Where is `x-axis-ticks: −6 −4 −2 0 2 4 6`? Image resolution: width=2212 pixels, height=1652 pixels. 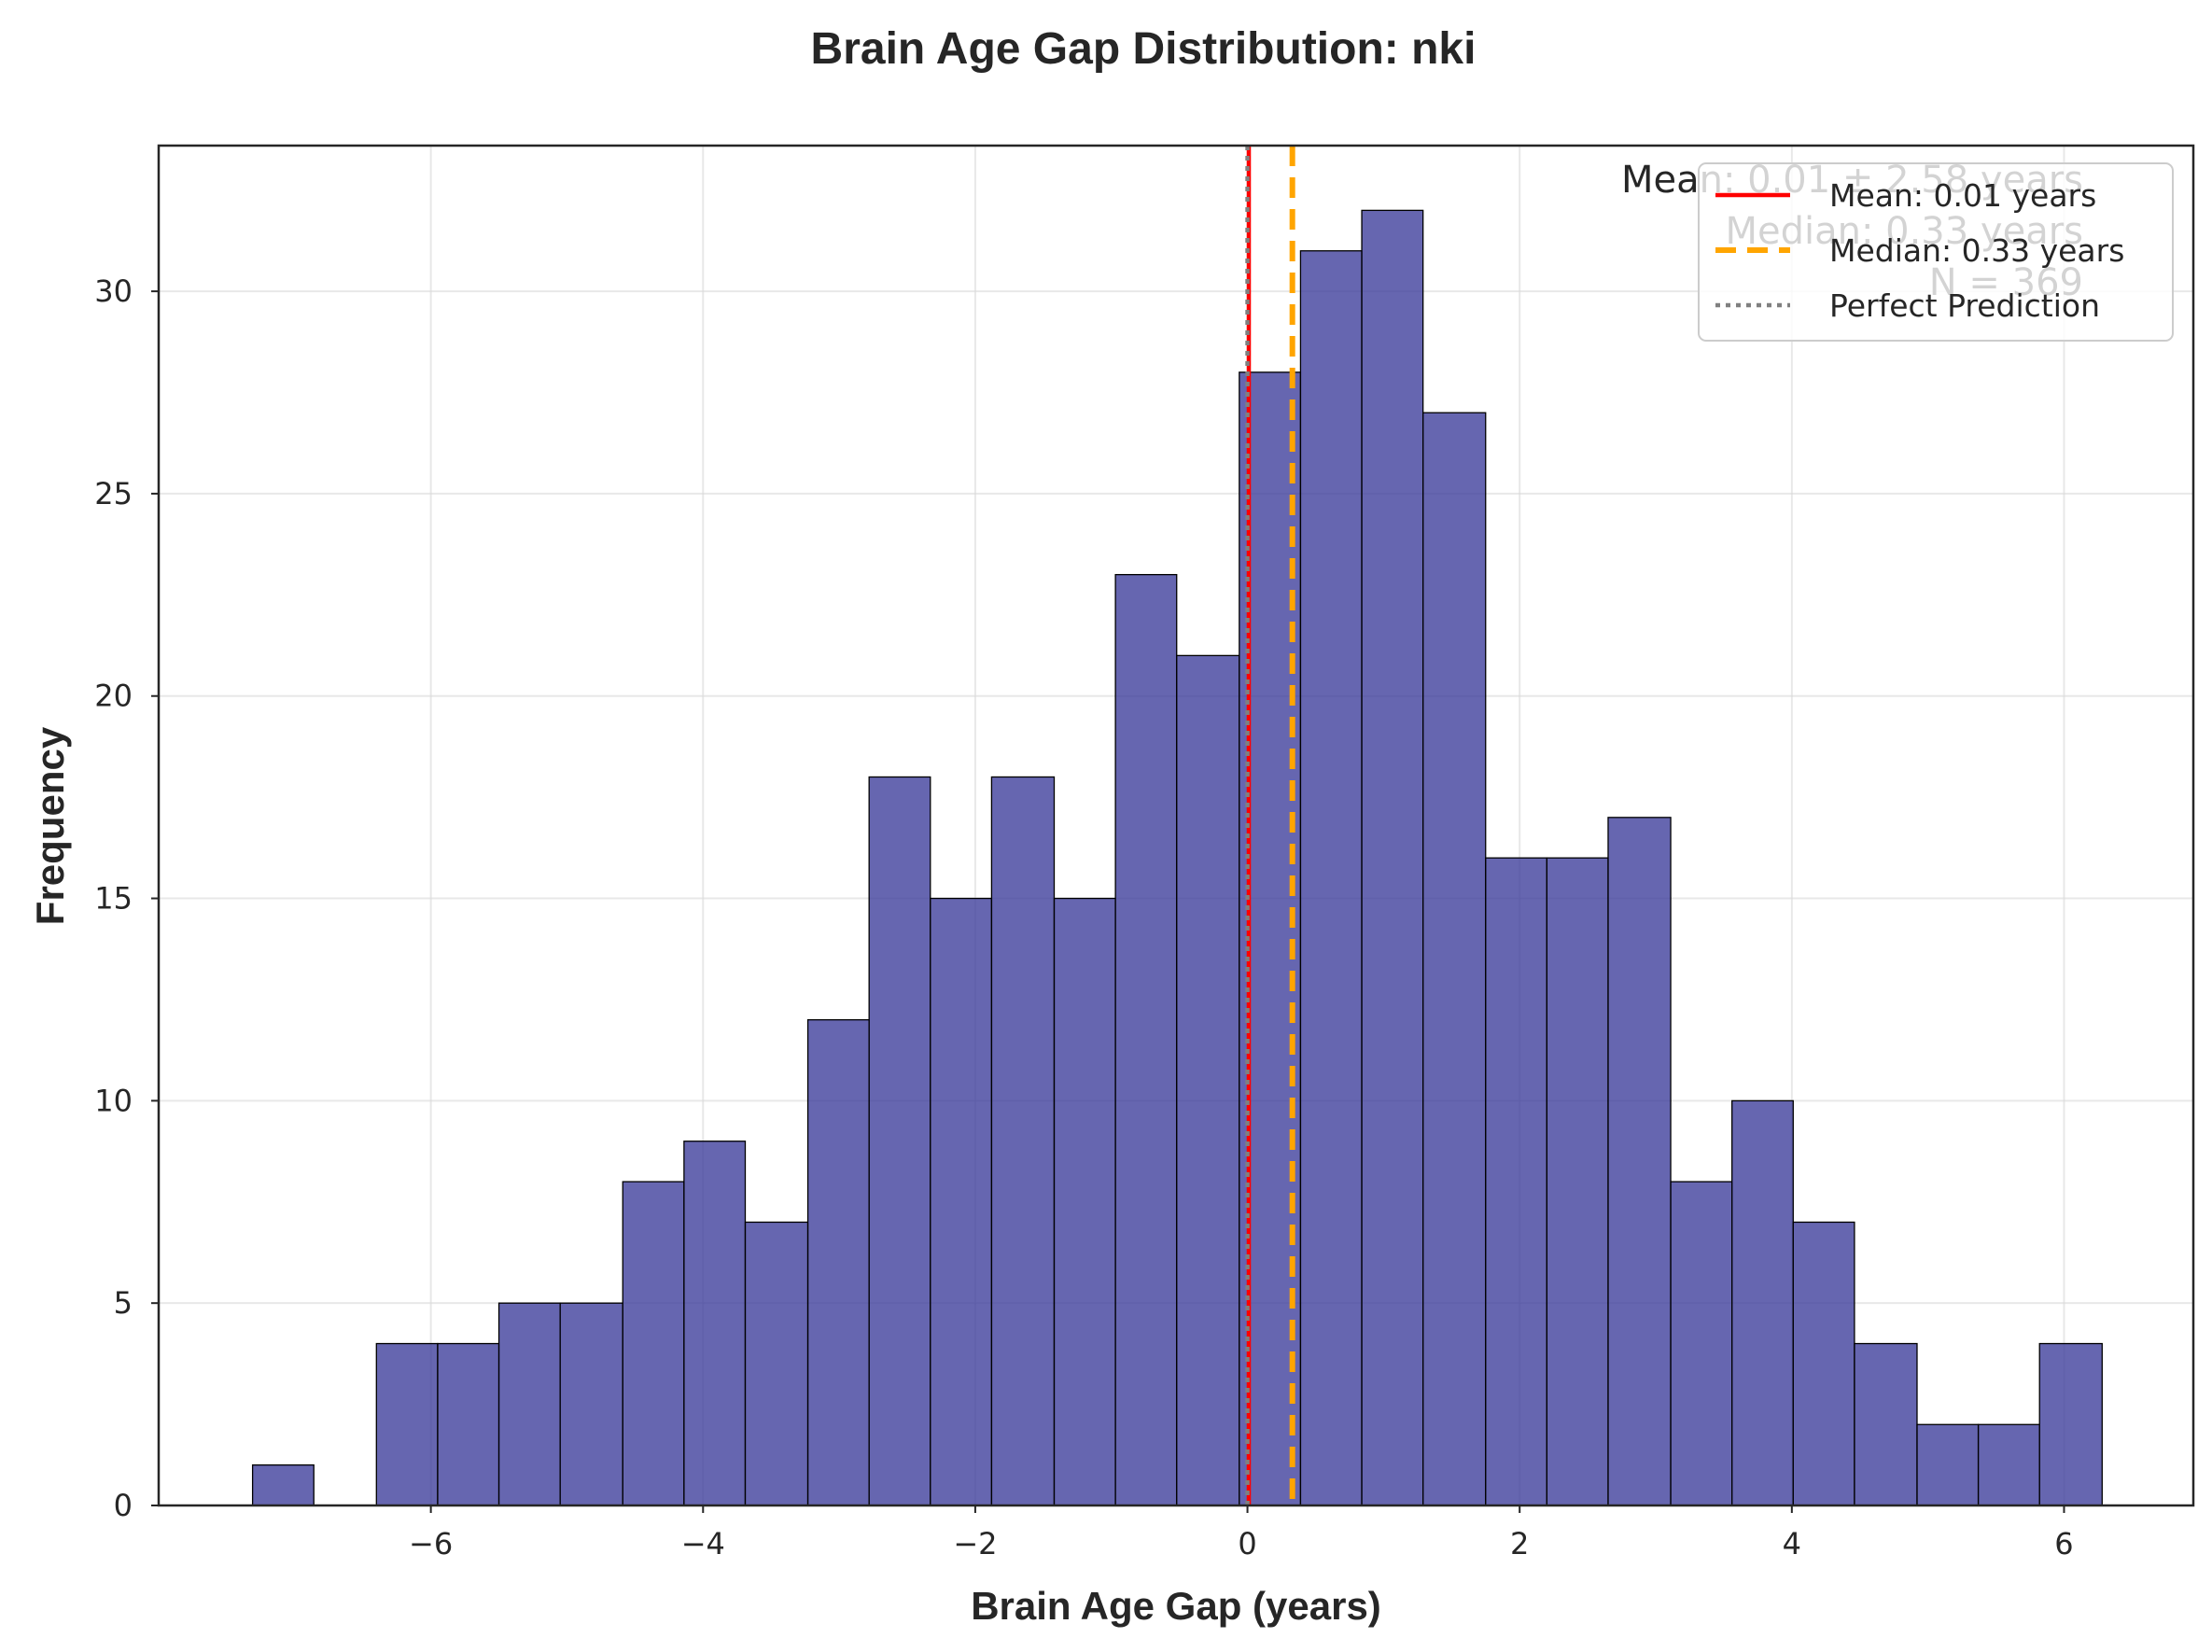 x-axis-ticks: −6 −4 −2 0 2 4 6 is located at coordinates (1241, 1533).